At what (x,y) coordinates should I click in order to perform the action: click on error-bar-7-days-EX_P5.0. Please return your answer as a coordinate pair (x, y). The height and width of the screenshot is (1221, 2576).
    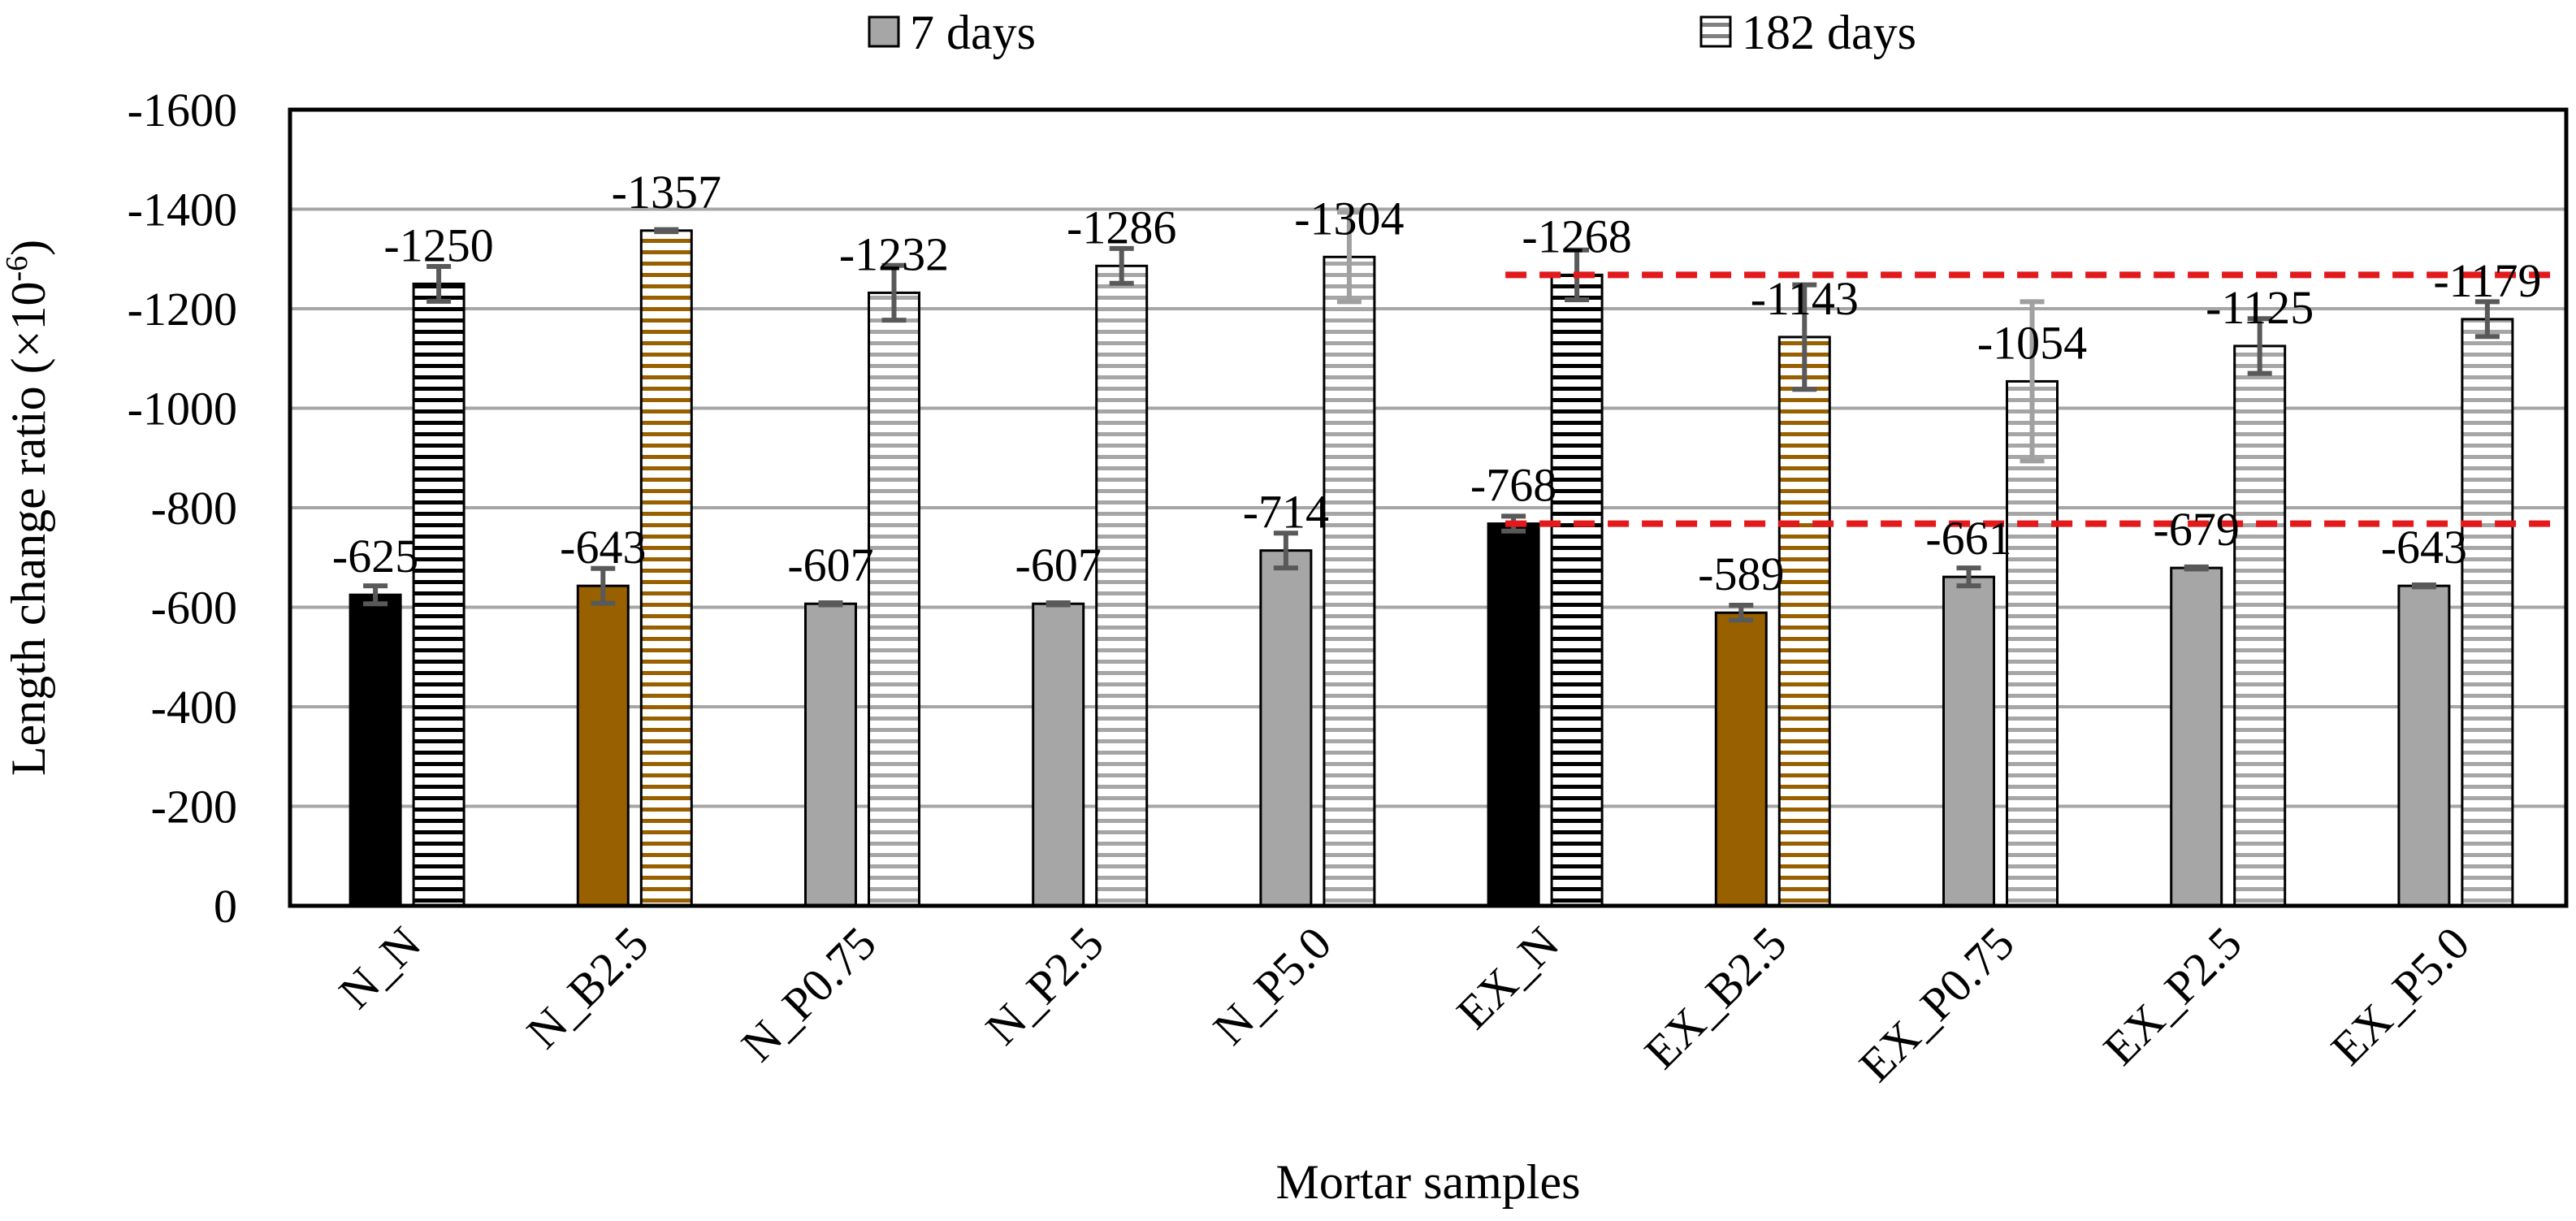
    Looking at the image, I should click on (2423, 586).